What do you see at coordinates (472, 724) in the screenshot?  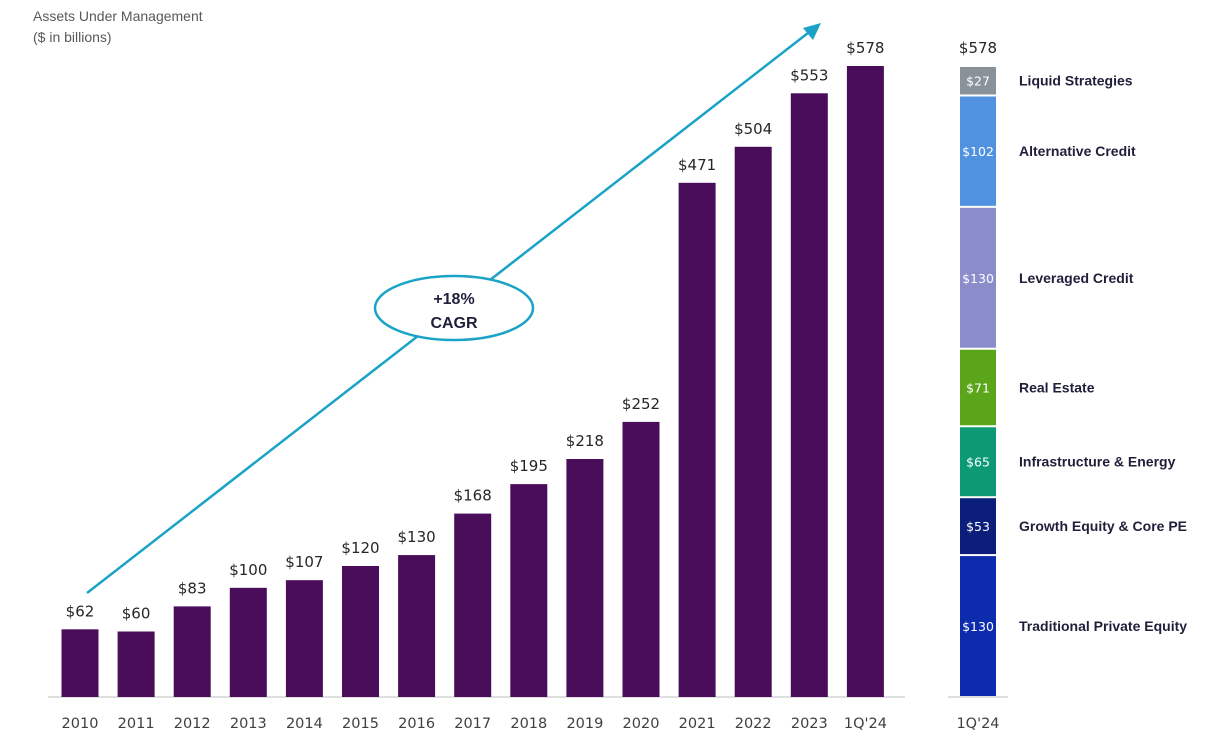 I see `x-tick-label: 2017` at bounding box center [472, 724].